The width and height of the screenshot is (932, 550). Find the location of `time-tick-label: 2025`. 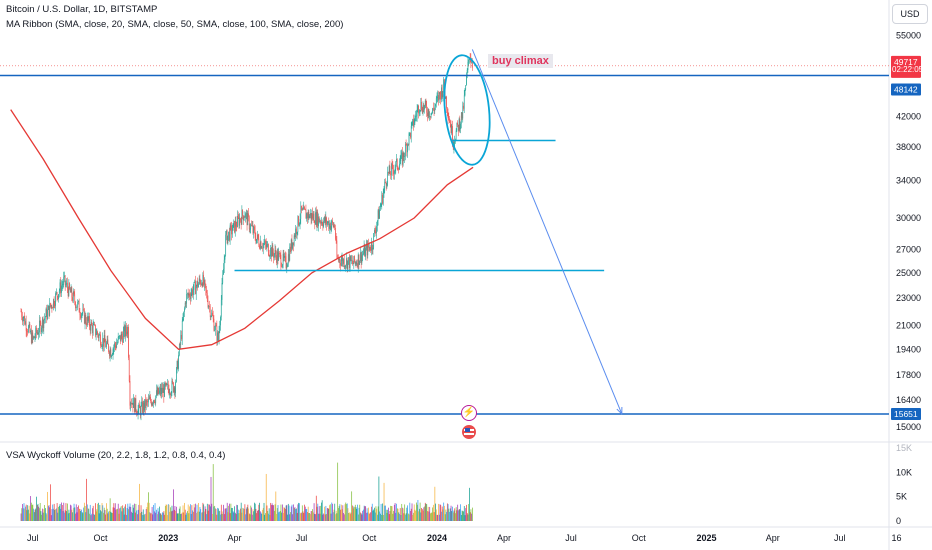

time-tick-label: 2025 is located at coordinates (706, 538).